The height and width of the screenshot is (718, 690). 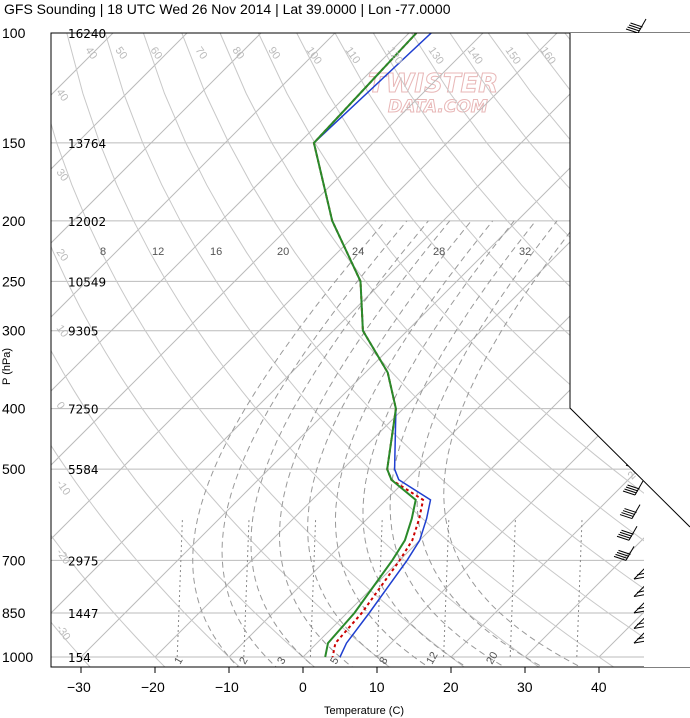 What do you see at coordinates (14, 331) in the screenshot?
I see `pressure-label: 300` at bounding box center [14, 331].